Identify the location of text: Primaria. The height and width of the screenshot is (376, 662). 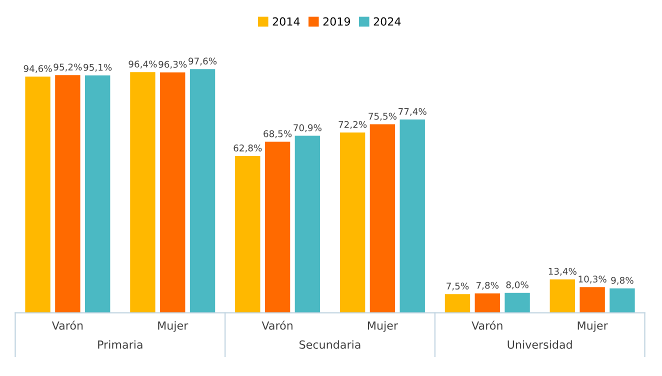
(120, 344).